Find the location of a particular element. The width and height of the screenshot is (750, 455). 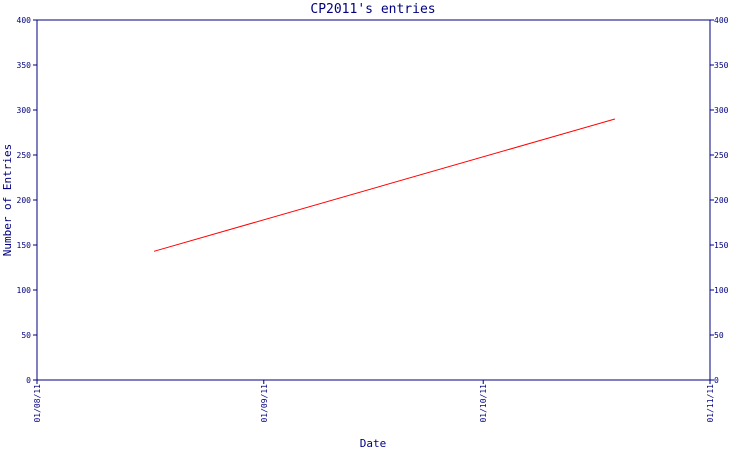

y-tick-label-right: 0 is located at coordinates (716, 380).